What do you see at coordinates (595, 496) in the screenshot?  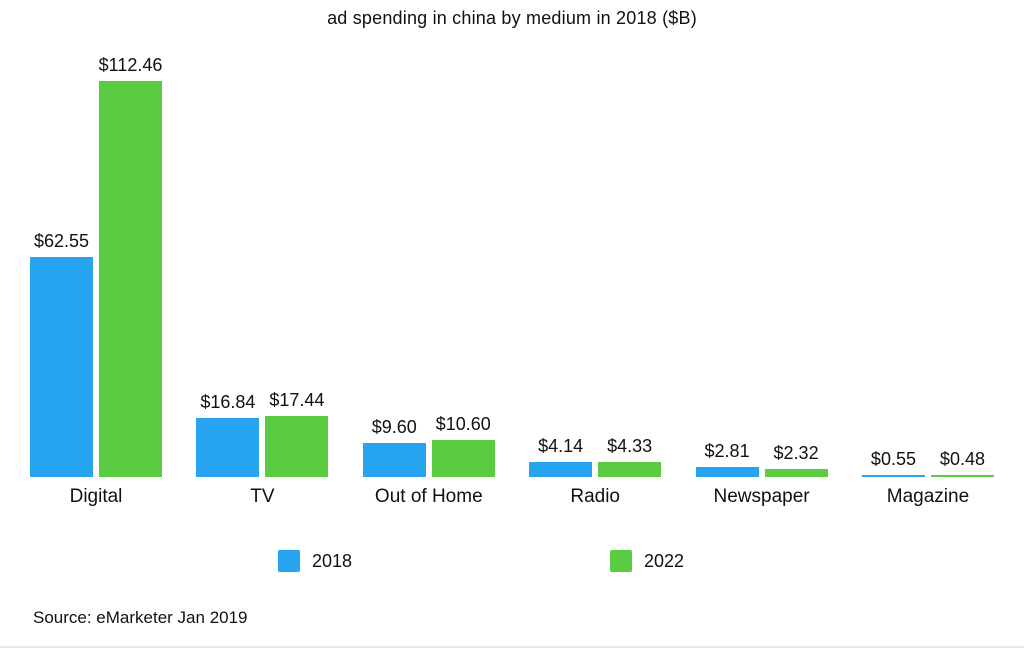 I see `category-label-radio: Radio` at bounding box center [595, 496].